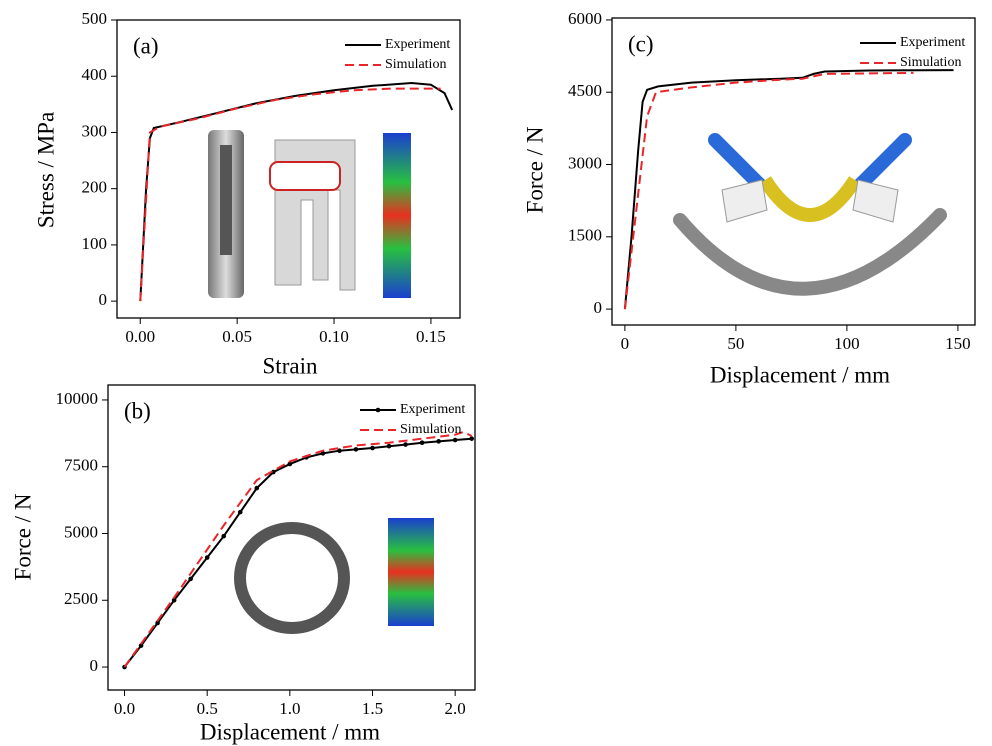 The width and height of the screenshot is (992, 746). What do you see at coordinates (95, 130) in the screenshot?
I see `y-tick-label: 300` at bounding box center [95, 130].